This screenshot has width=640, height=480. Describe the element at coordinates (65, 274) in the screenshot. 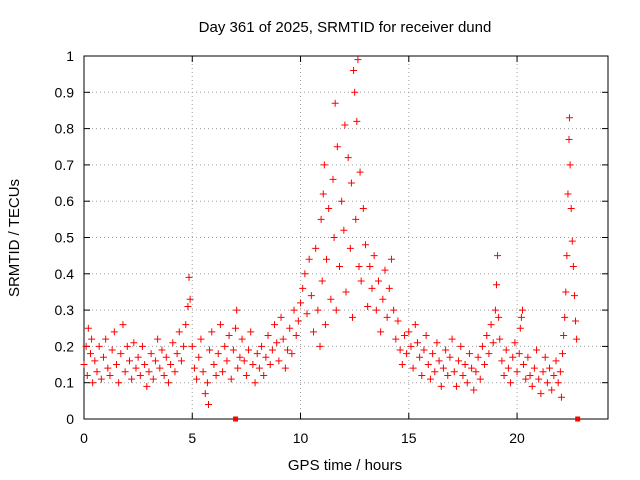

I see `y-tick-label: 0.4` at that location.